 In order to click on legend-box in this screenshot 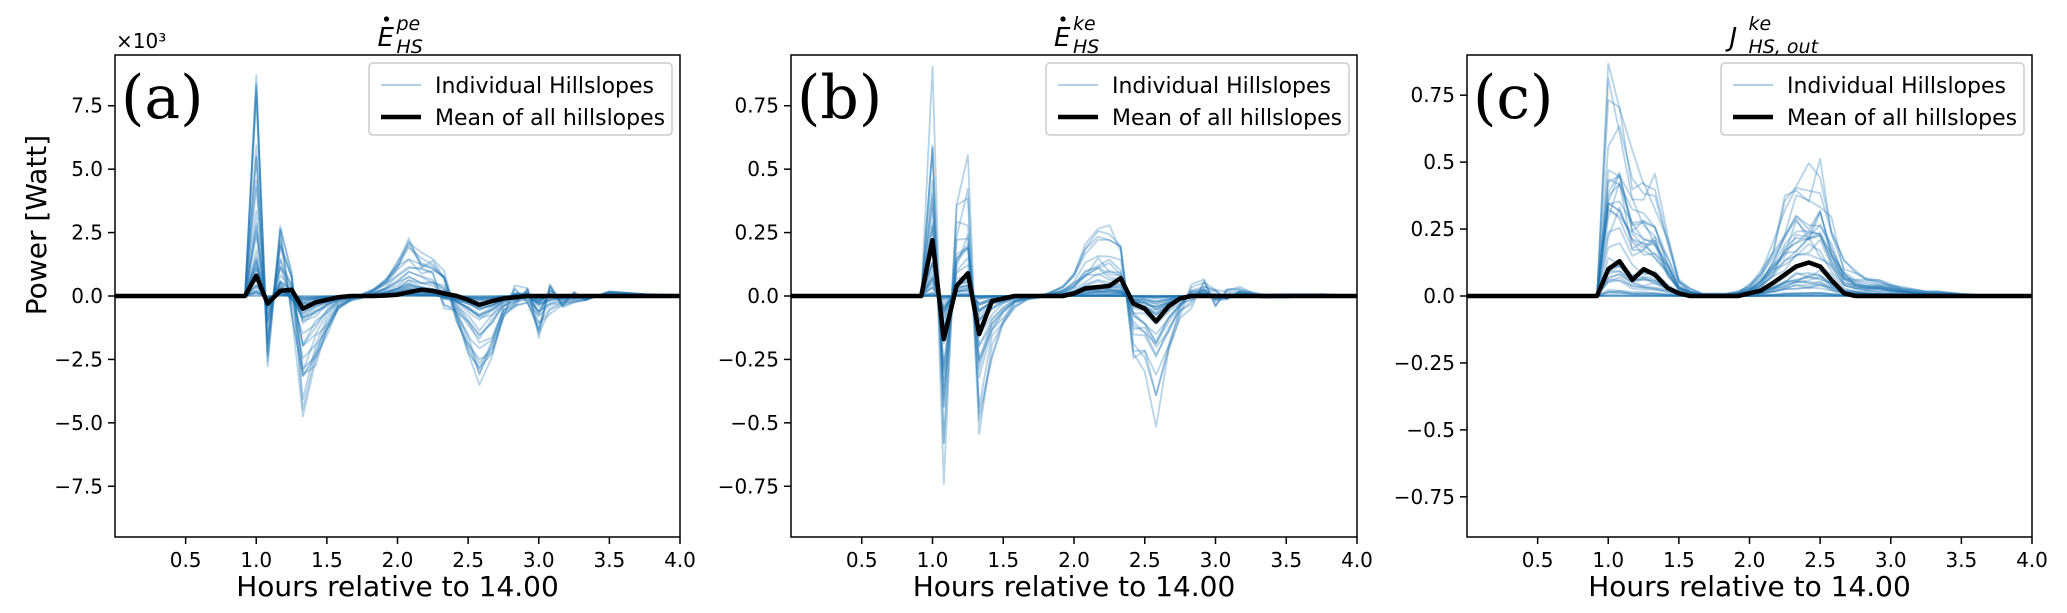, I will do `click(1872, 99)`.